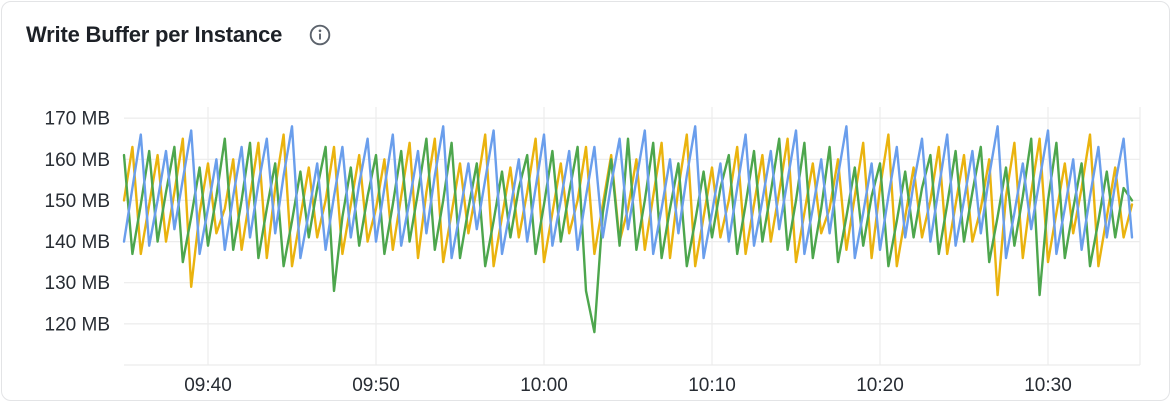 This screenshot has width=1176, height=410. Describe the element at coordinates (77, 283) in the screenshot. I see `y-axis-tick-label: 130 MB` at that location.